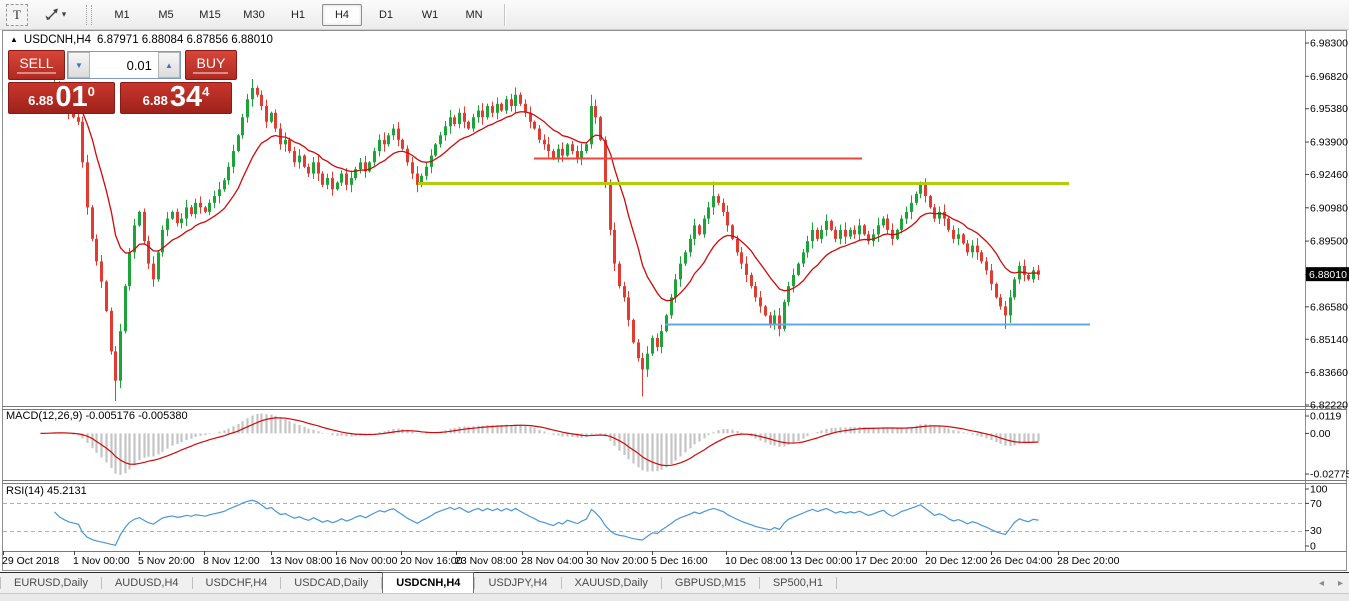 This screenshot has width=1349, height=601. Describe the element at coordinates (474, 14) in the screenshot. I see `timeframe-button-mn: MN` at that location.